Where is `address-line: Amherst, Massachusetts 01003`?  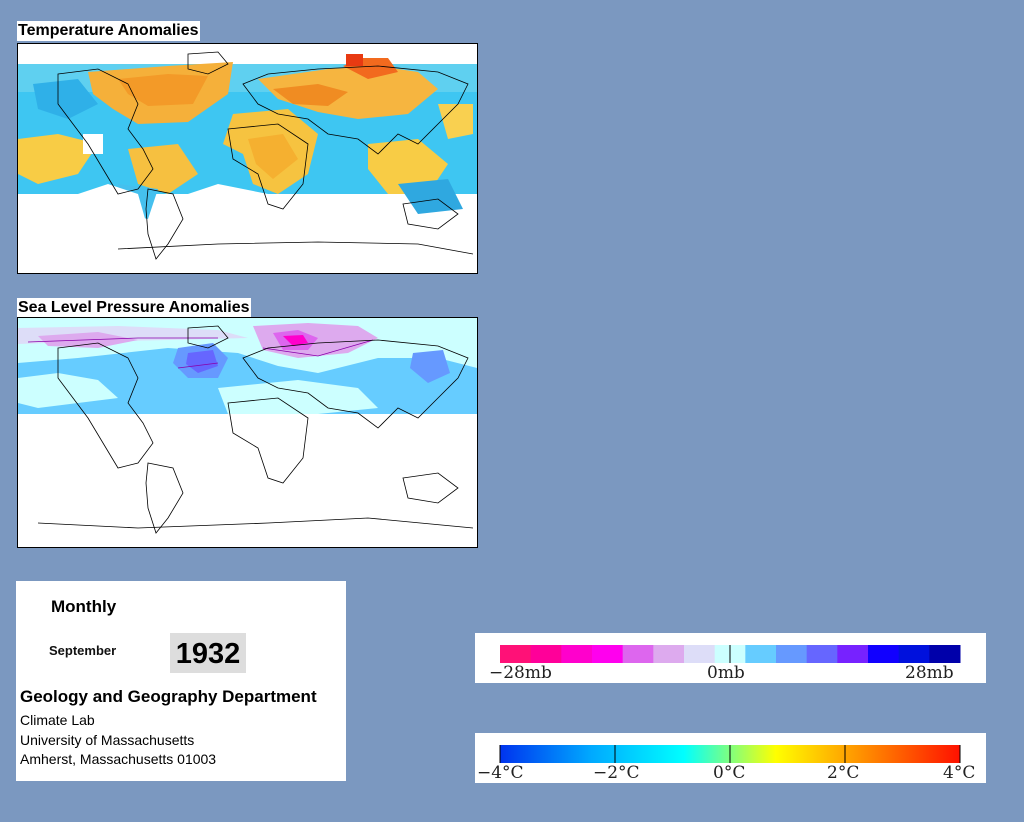 address-line: Amherst, Massachusetts 01003 is located at coordinates (118, 759).